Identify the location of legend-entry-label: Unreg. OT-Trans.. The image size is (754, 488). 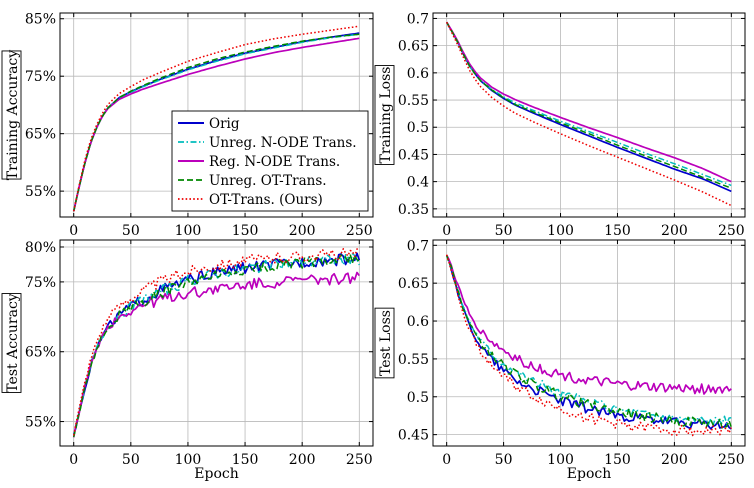
(268, 181).